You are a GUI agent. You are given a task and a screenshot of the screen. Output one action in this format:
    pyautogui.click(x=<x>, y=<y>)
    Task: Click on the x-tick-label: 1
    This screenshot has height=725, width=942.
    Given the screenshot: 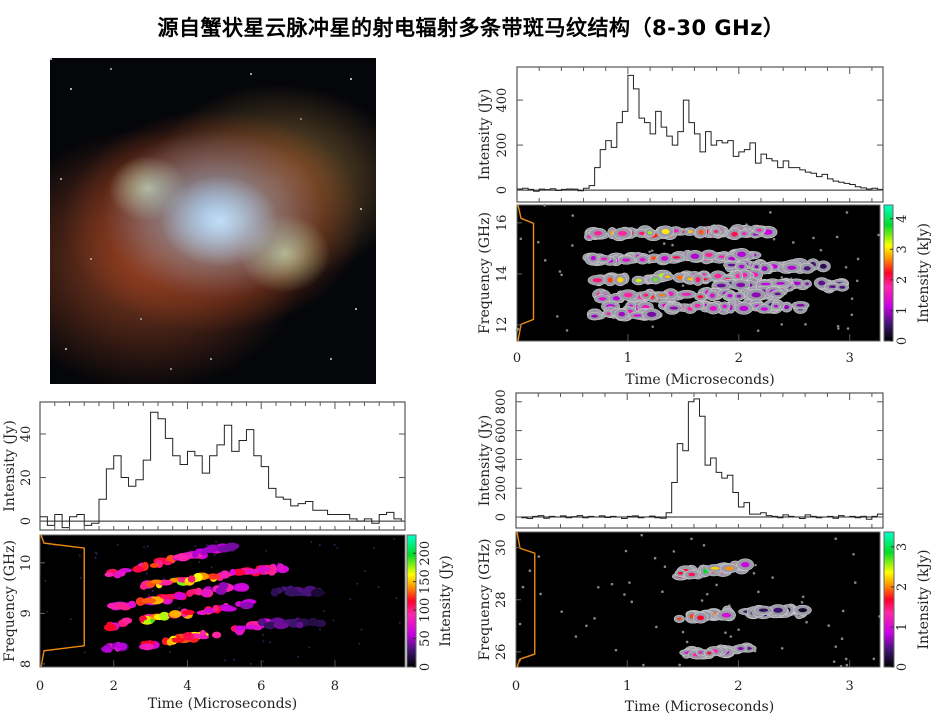 What is the action you would take?
    pyautogui.click(x=628, y=358)
    